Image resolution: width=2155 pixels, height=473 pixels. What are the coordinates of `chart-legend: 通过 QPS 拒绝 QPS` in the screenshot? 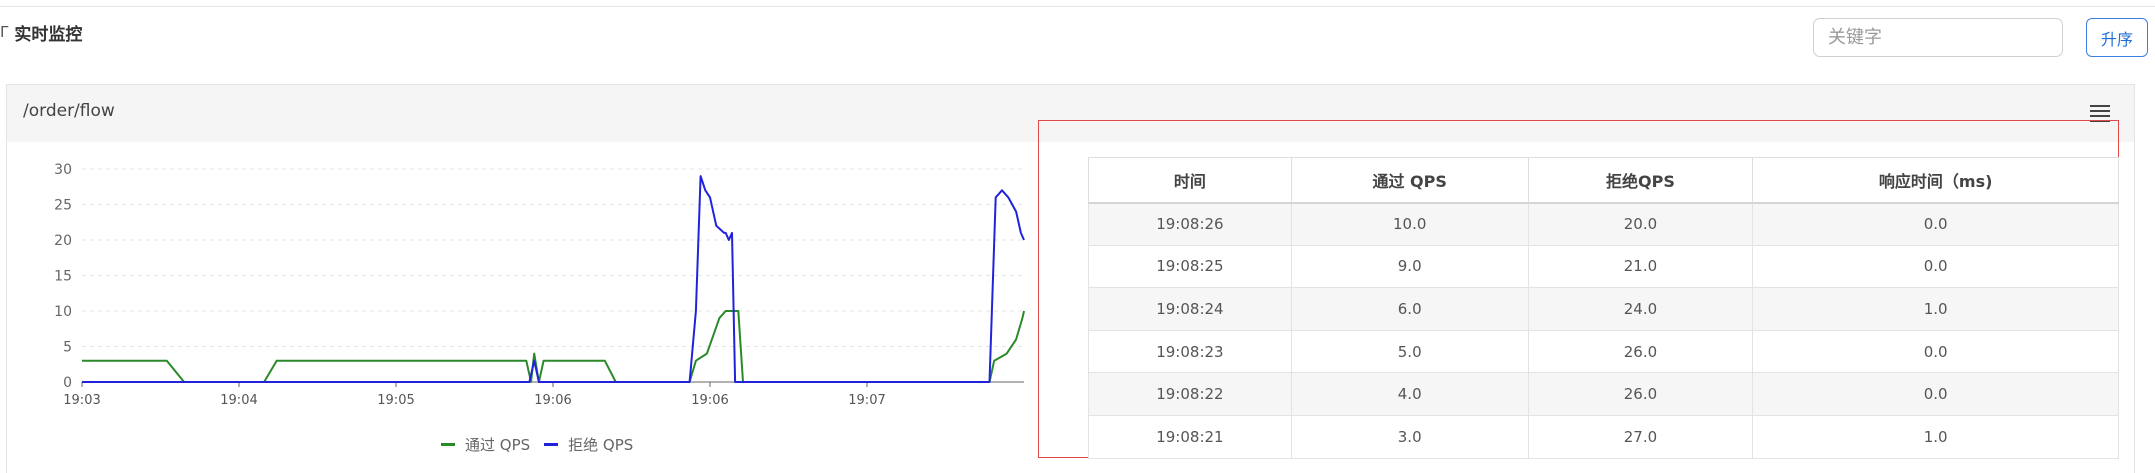 It's located at (544, 444).